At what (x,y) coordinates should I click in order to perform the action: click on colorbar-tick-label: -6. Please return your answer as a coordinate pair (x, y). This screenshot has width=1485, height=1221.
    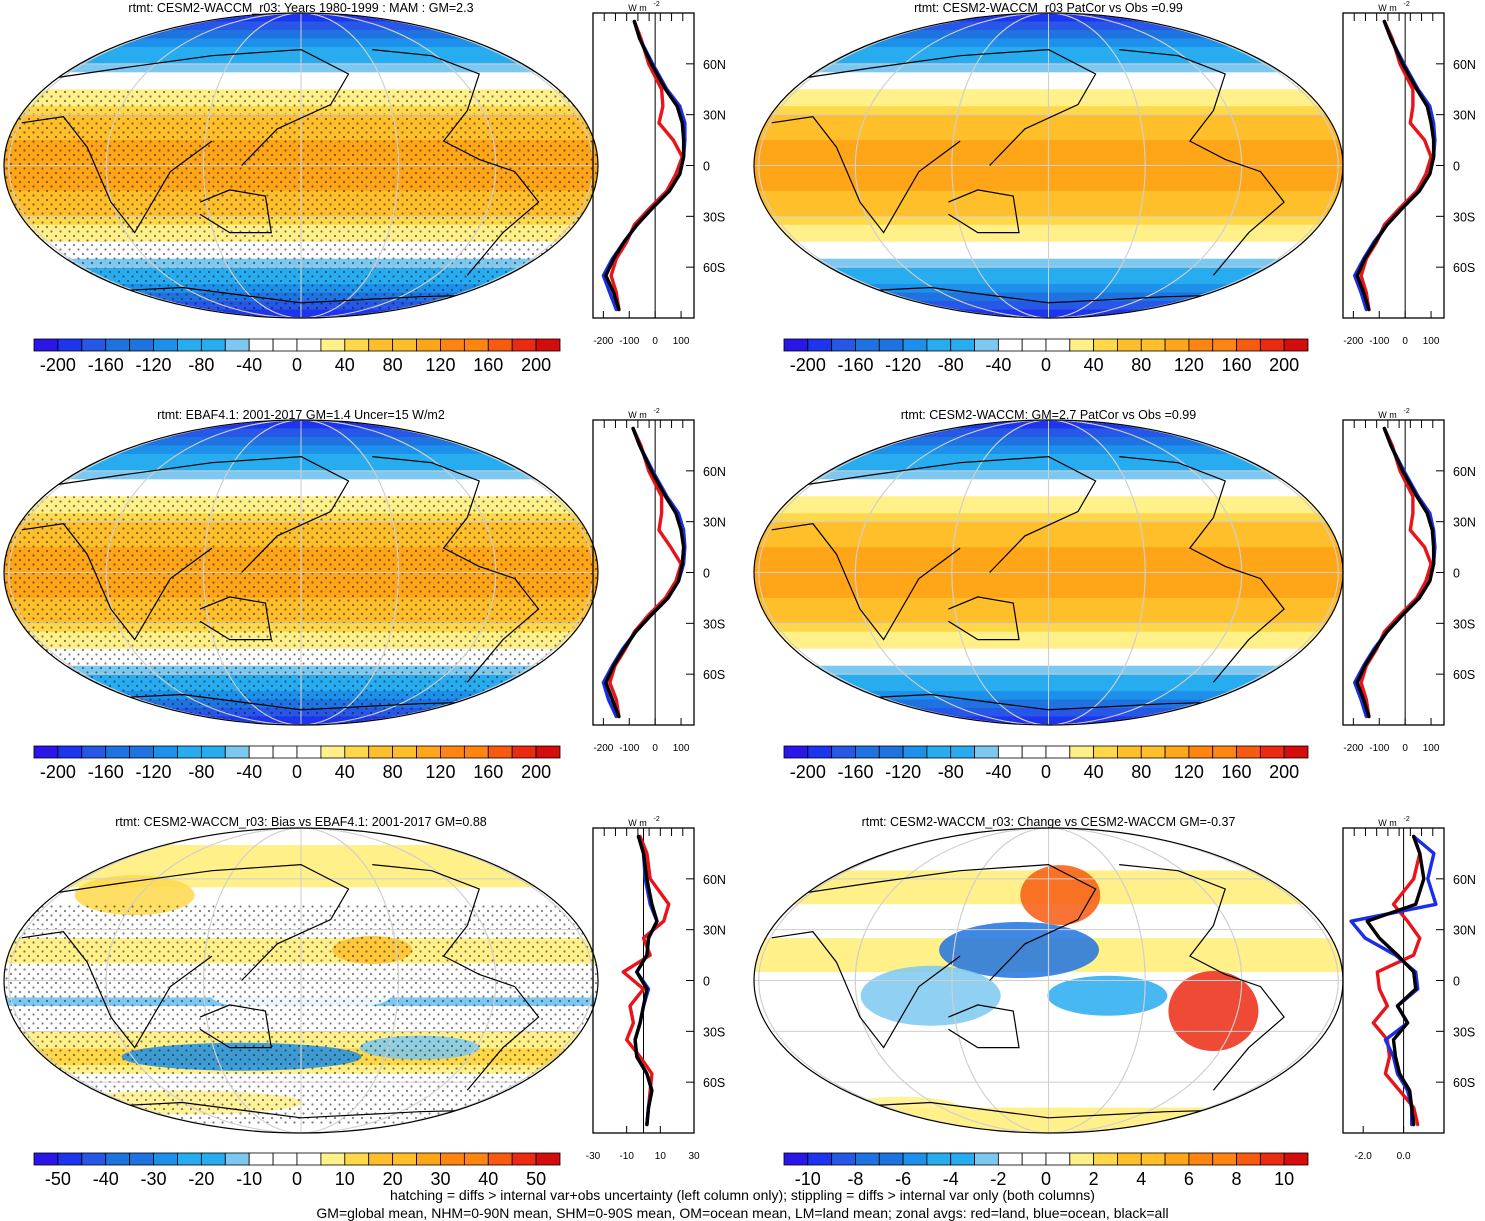
    Looking at the image, I should click on (903, 1179).